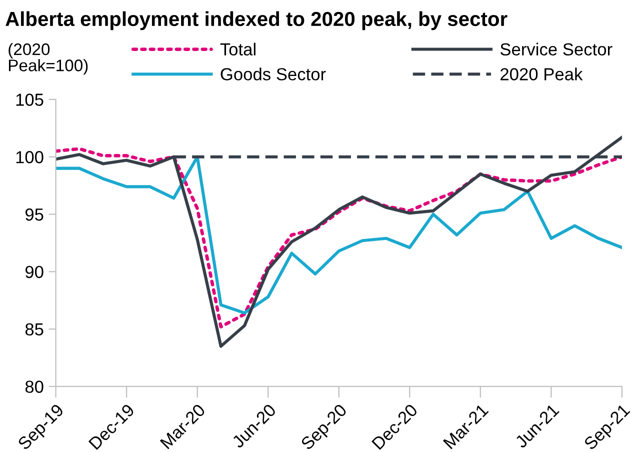 Image resolution: width=634 pixels, height=452 pixels. Describe the element at coordinates (556, 49) in the screenshot. I see `legend-label: Service Sector` at that location.